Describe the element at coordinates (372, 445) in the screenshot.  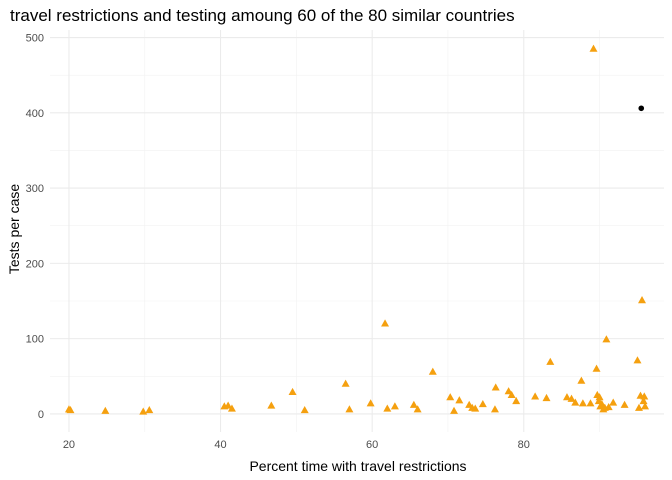
I see `x-tick-label: 60` at that location.